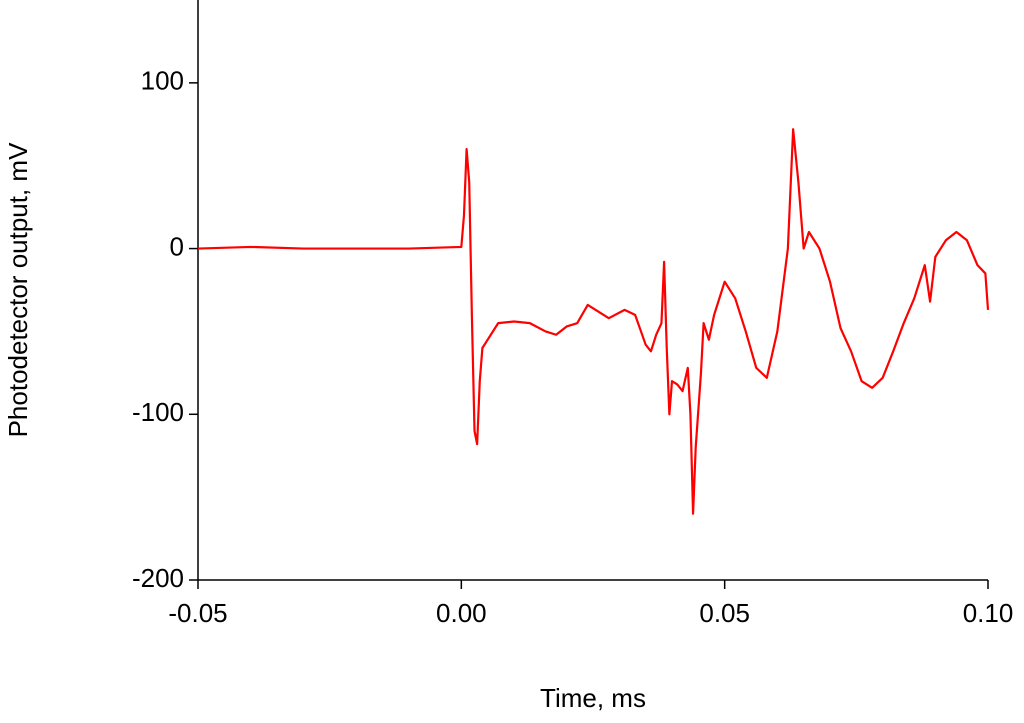 This screenshot has width=1024, height=723. I want to click on x-axis-label: Time, ms, so click(593, 698).